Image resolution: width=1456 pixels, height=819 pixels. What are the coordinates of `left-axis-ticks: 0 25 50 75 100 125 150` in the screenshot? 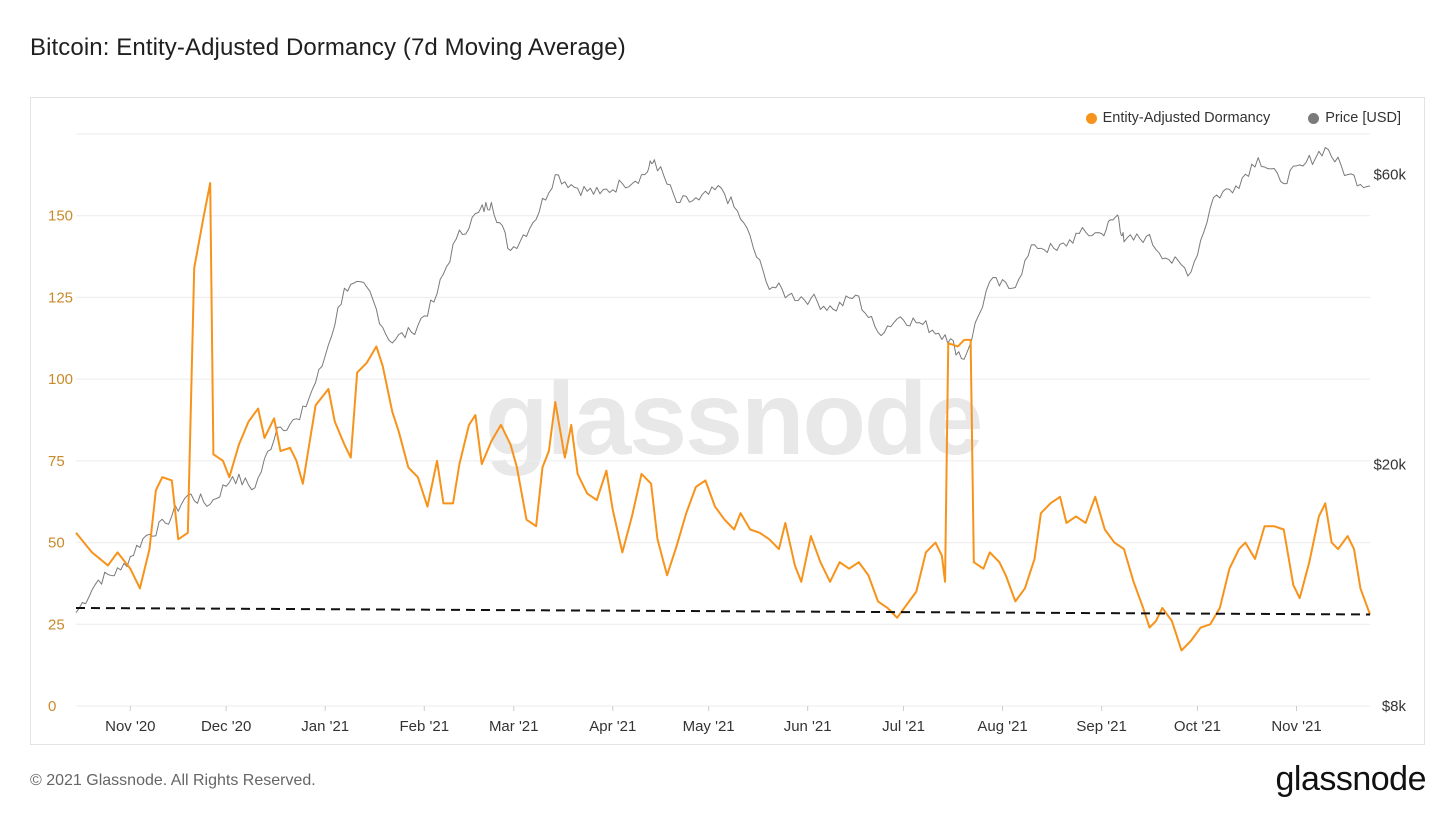 It's located at (60, 461).